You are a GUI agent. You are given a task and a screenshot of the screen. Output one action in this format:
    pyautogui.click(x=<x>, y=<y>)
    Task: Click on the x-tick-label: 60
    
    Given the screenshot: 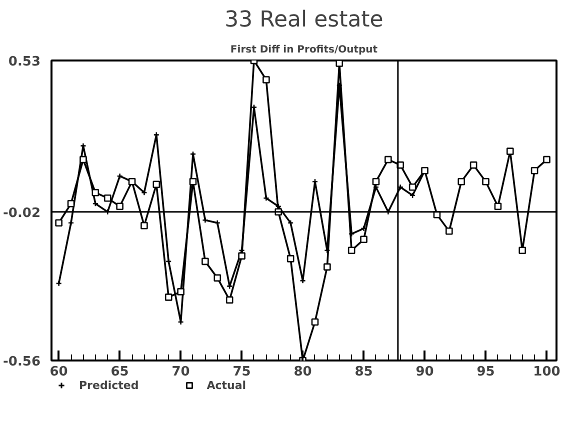 What is the action you would take?
    pyautogui.click(x=59, y=372)
    